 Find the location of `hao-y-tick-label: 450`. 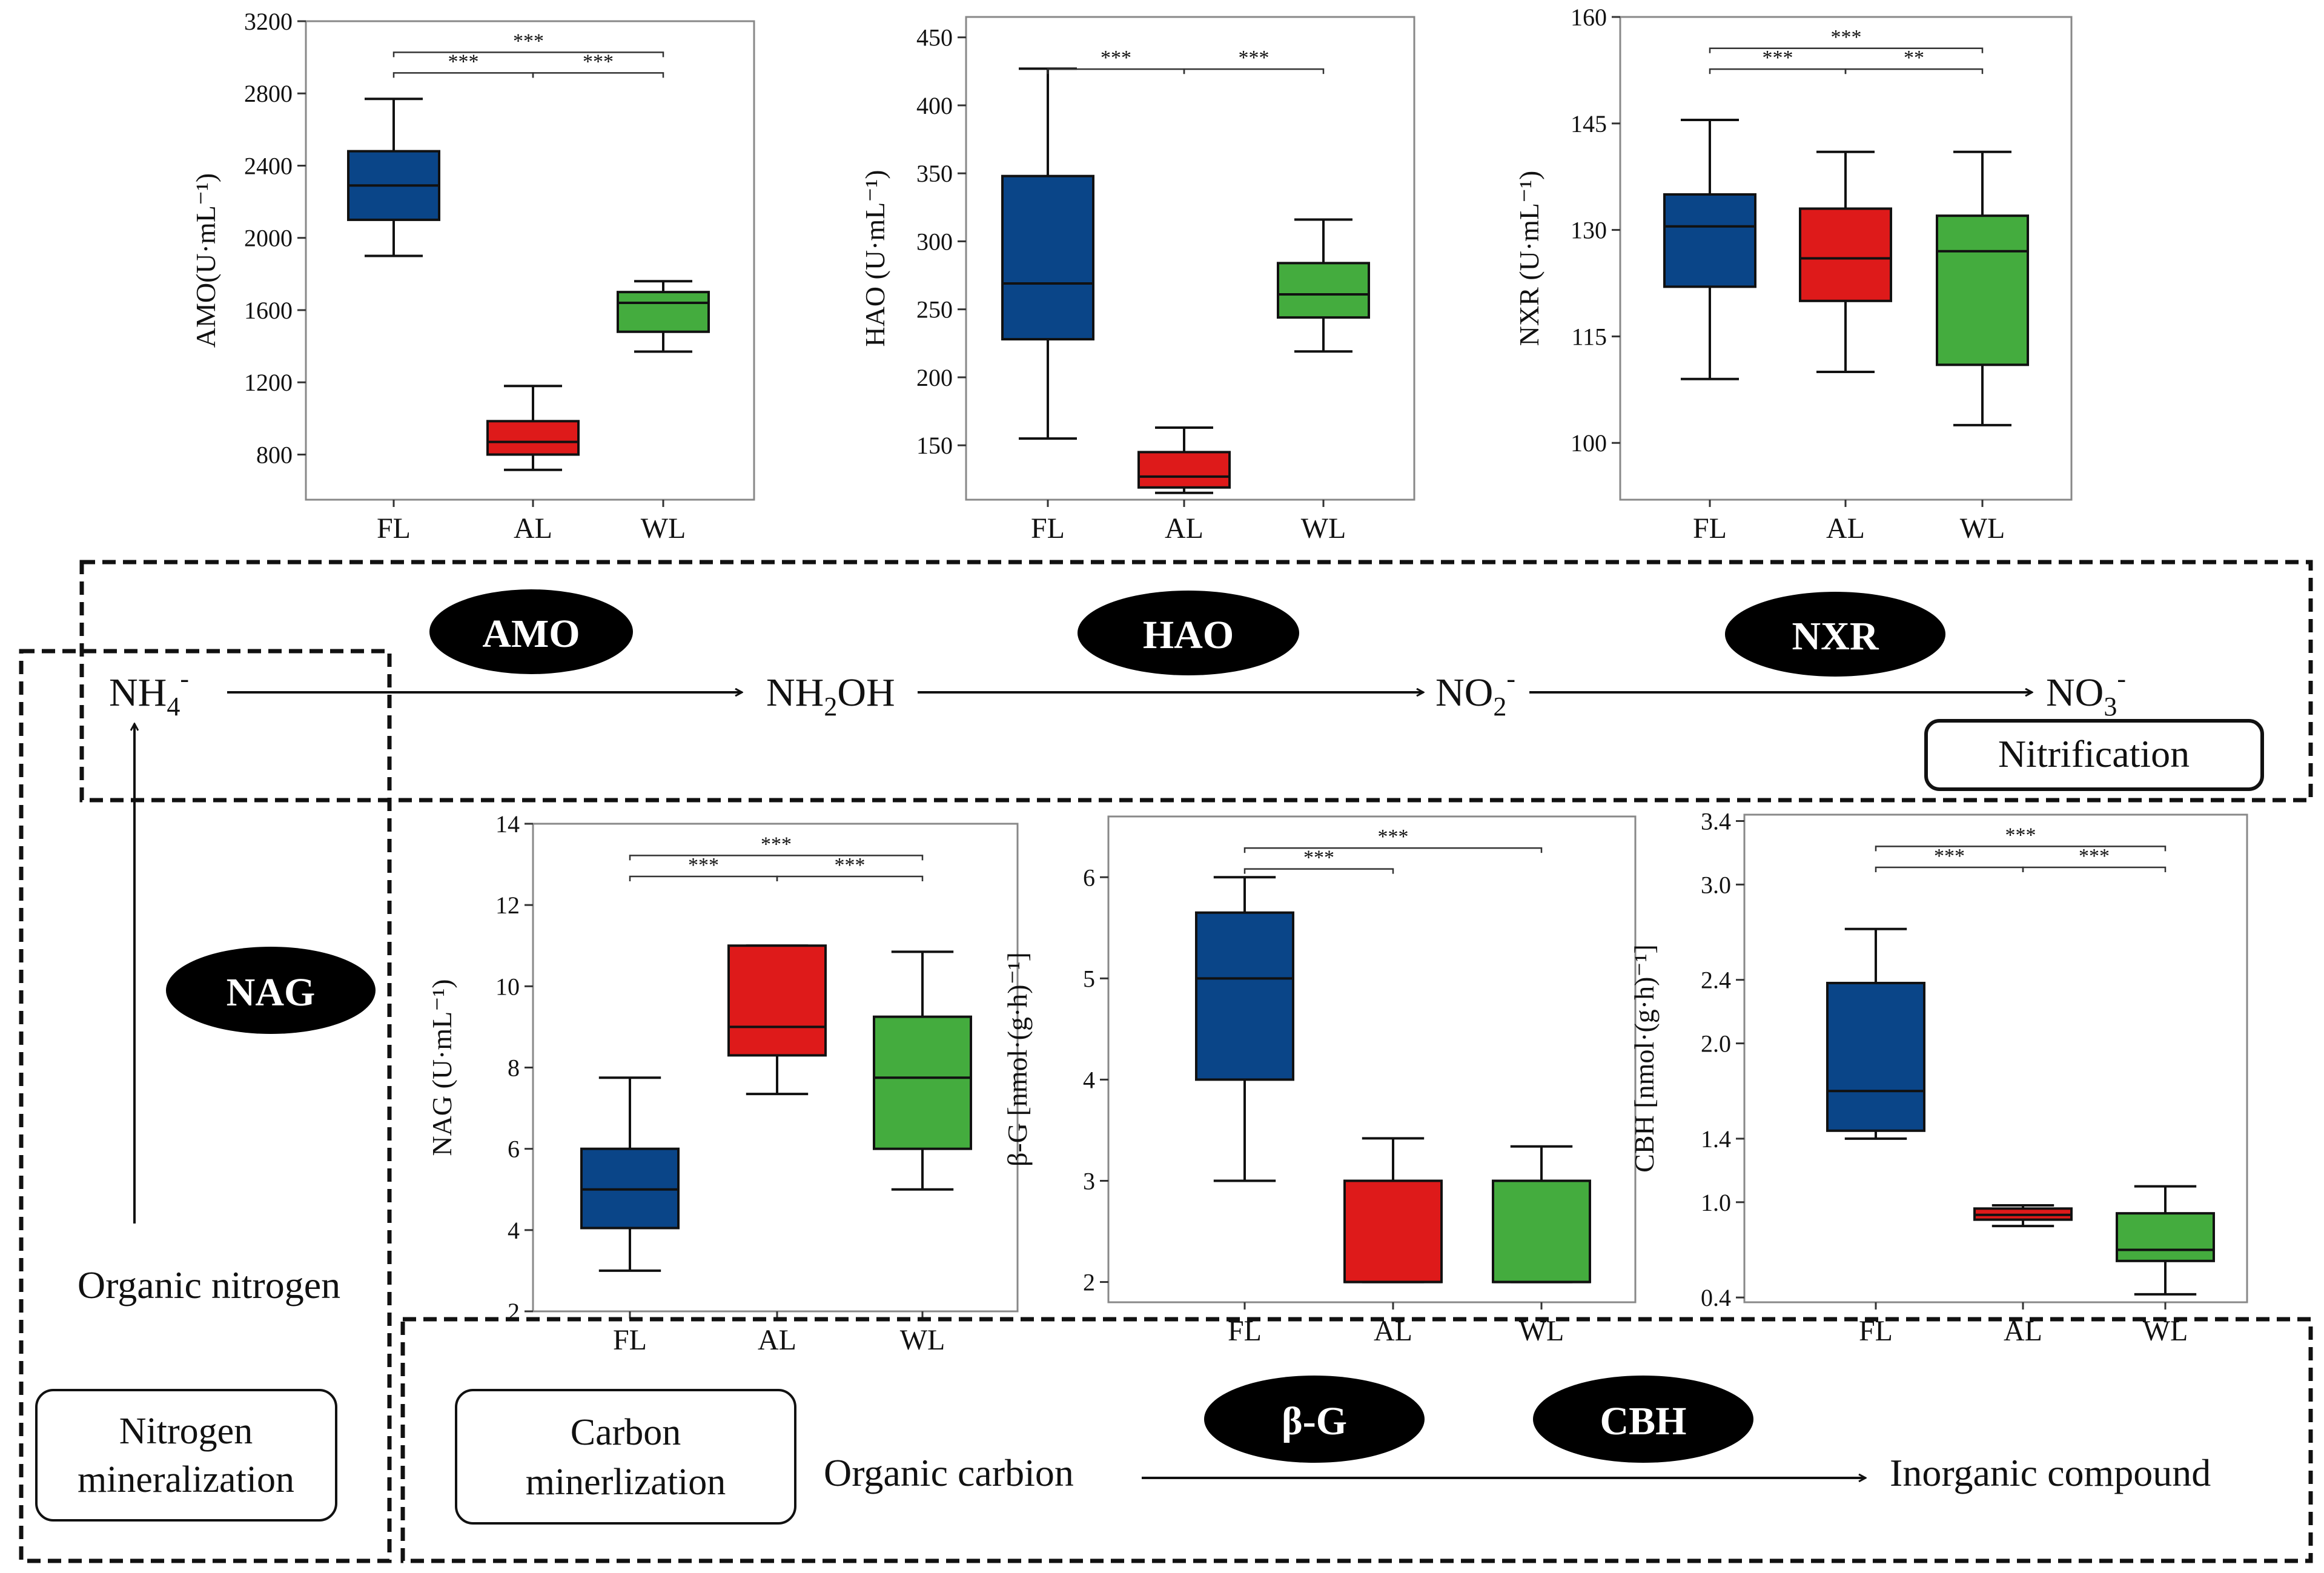

hao-y-tick-label: 450 is located at coordinates (934, 37).